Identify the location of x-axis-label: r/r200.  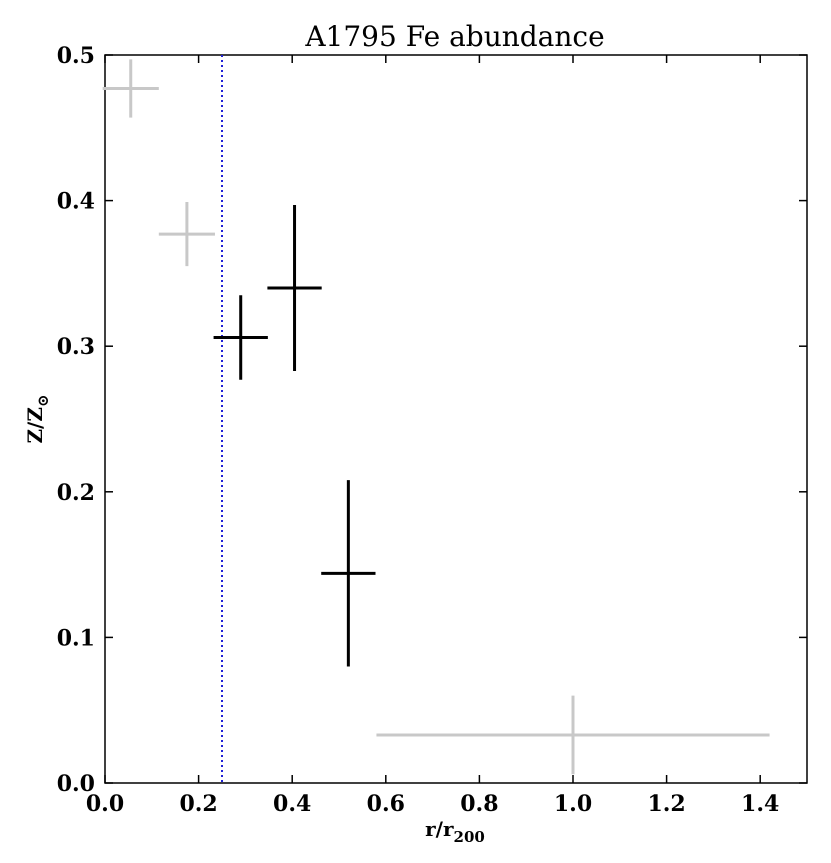
(455, 831).